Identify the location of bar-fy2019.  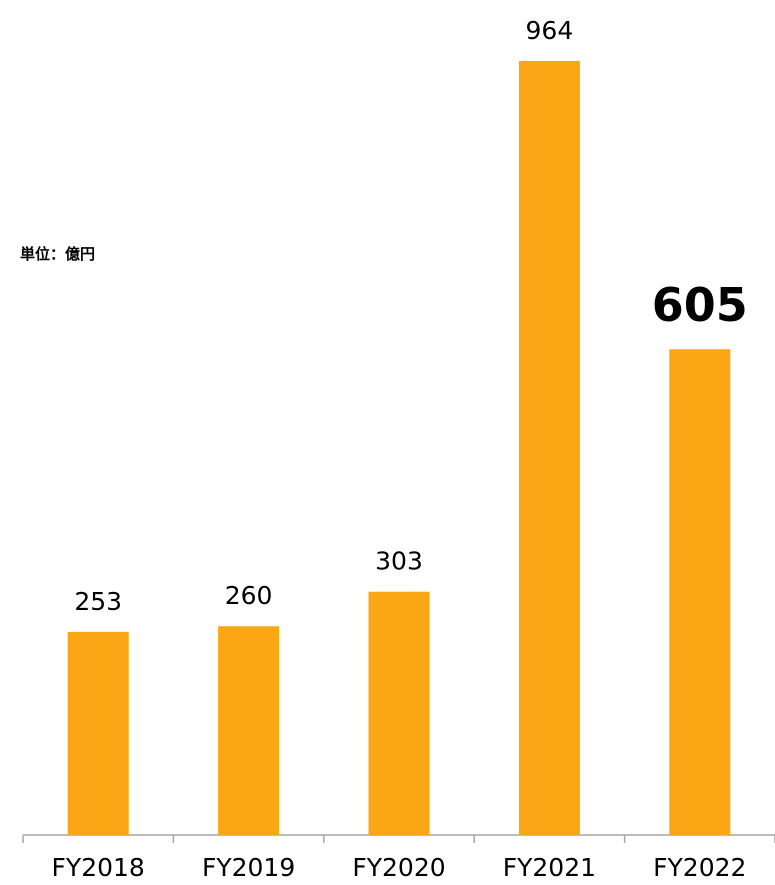
(249, 730).